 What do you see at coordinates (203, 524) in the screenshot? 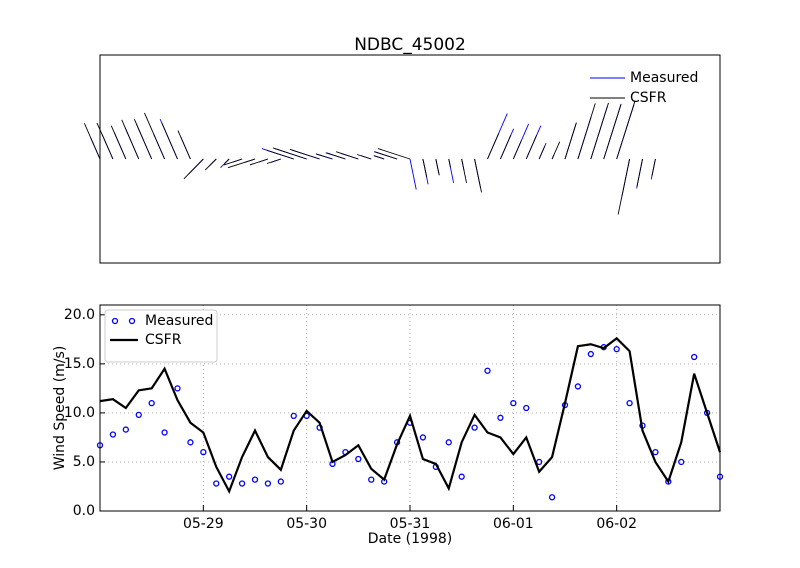
I see `x-tick-label: 05-29` at bounding box center [203, 524].